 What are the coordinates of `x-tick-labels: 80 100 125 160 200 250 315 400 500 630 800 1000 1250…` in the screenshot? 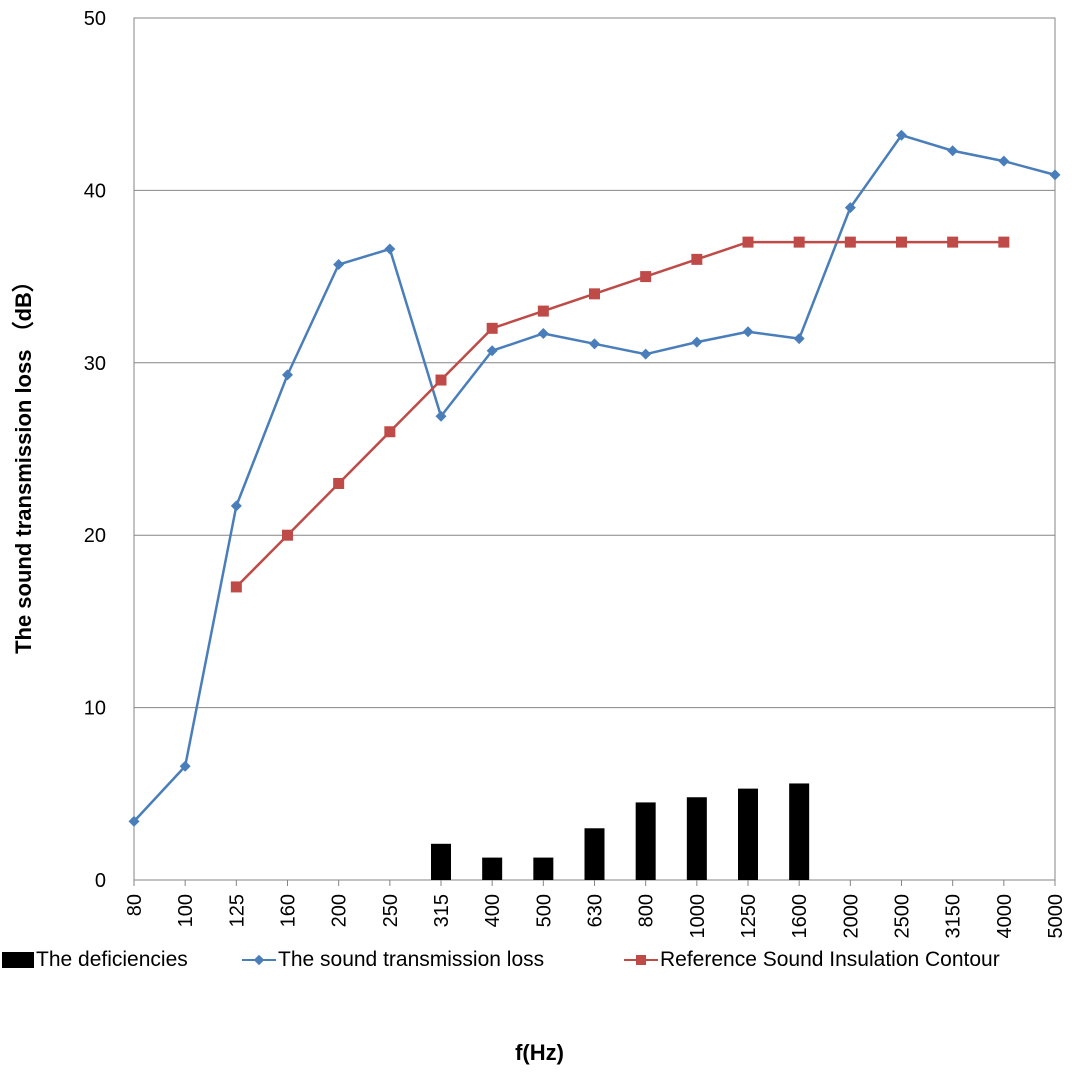 It's located at (595, 909).